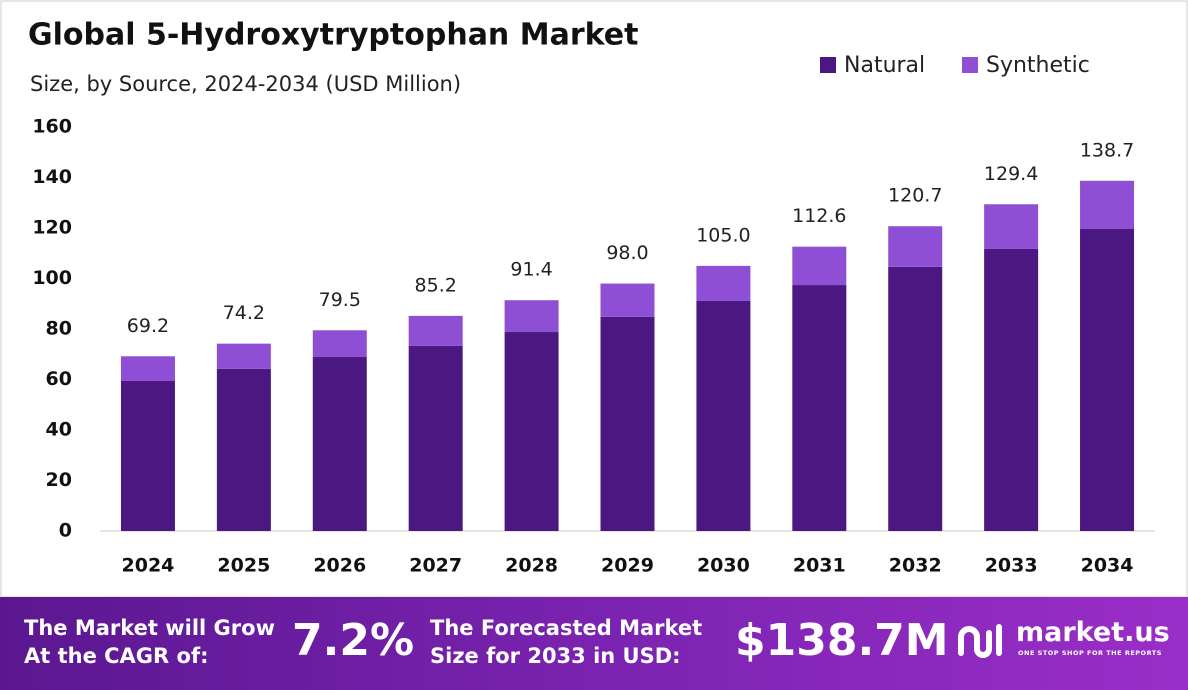 Image resolution: width=1188 pixels, height=690 pixels. Describe the element at coordinates (59, 430) in the screenshot. I see `y-tick-label: 40` at that location.